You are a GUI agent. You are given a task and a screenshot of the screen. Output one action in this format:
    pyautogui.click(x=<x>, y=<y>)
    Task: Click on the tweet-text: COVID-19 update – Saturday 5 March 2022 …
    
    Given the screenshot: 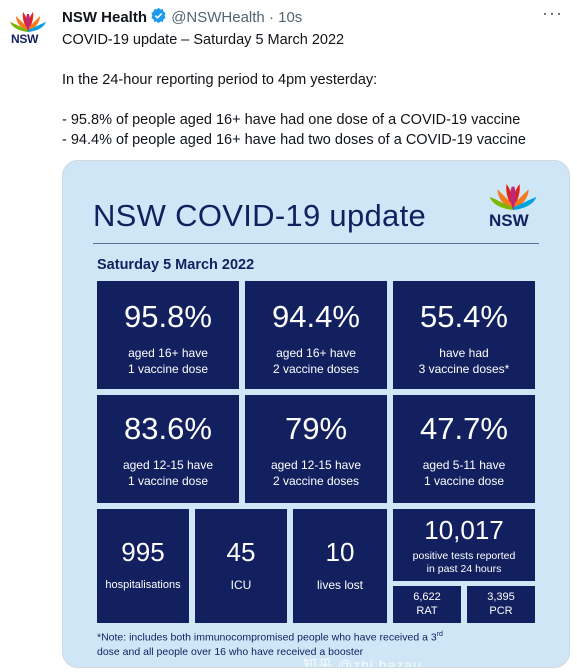 What is the action you would take?
    pyautogui.click(x=294, y=90)
    